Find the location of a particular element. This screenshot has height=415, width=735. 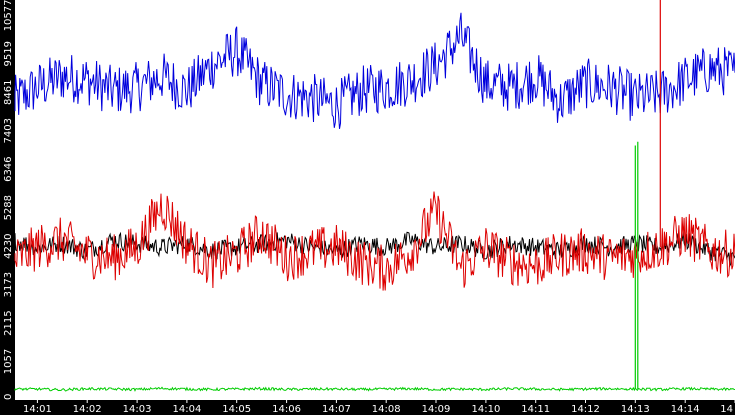

y-tick-label: 8461 is located at coordinates (8, 92).